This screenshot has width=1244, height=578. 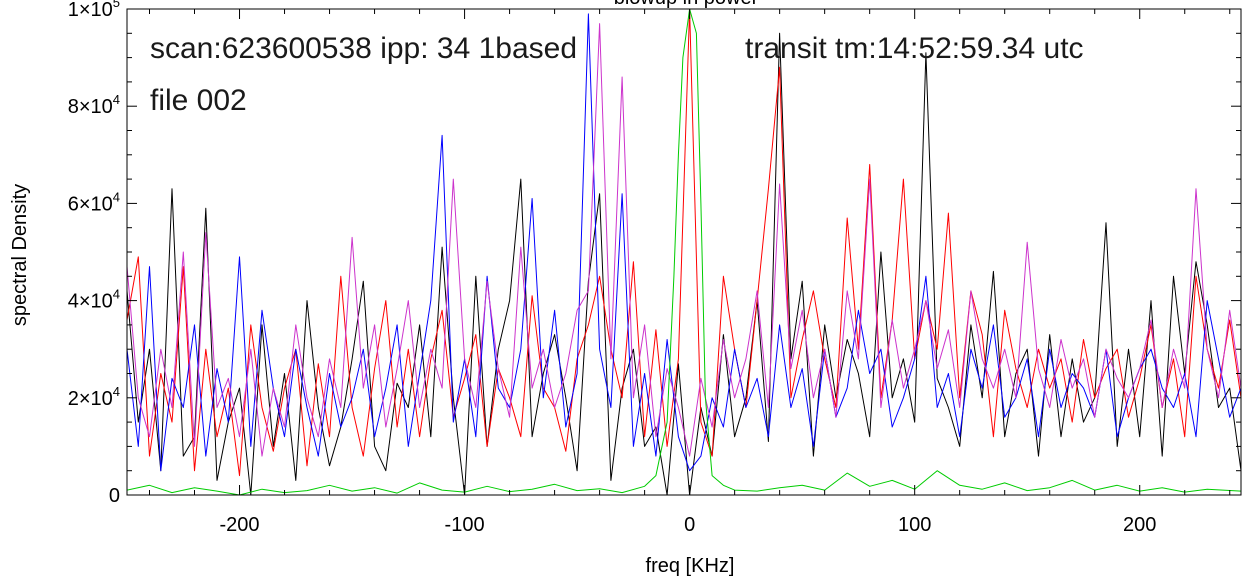 What do you see at coordinates (914, 525) in the screenshot?
I see `x-tick-label: 100` at bounding box center [914, 525].